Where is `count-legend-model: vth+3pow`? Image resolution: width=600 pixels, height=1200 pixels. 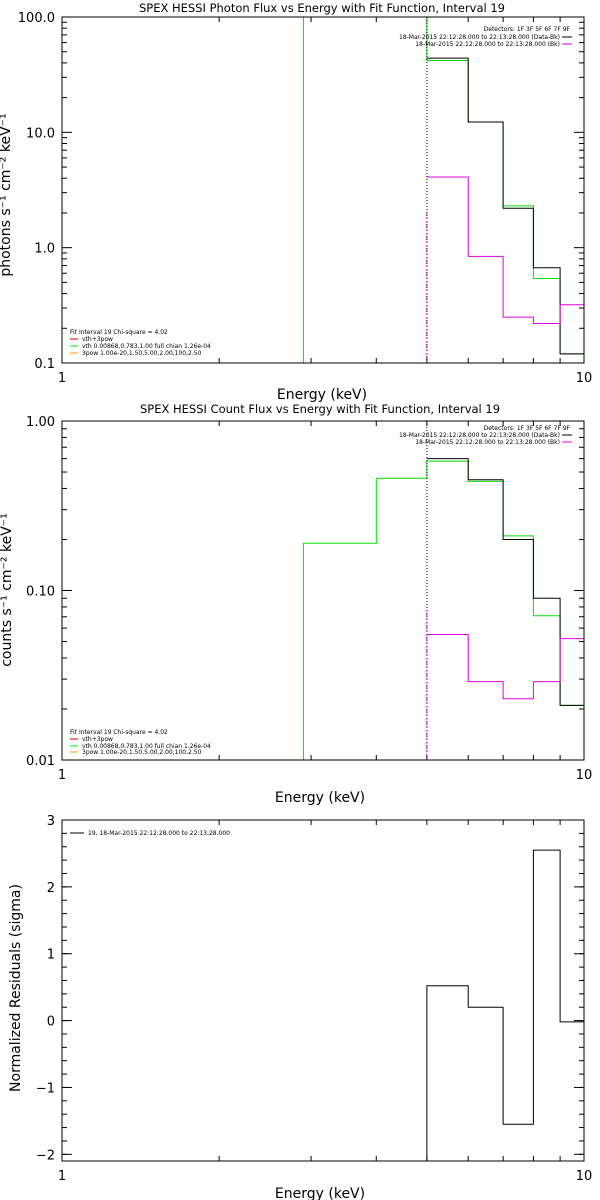
count-legend-model: vth+3pow is located at coordinates (97, 739).